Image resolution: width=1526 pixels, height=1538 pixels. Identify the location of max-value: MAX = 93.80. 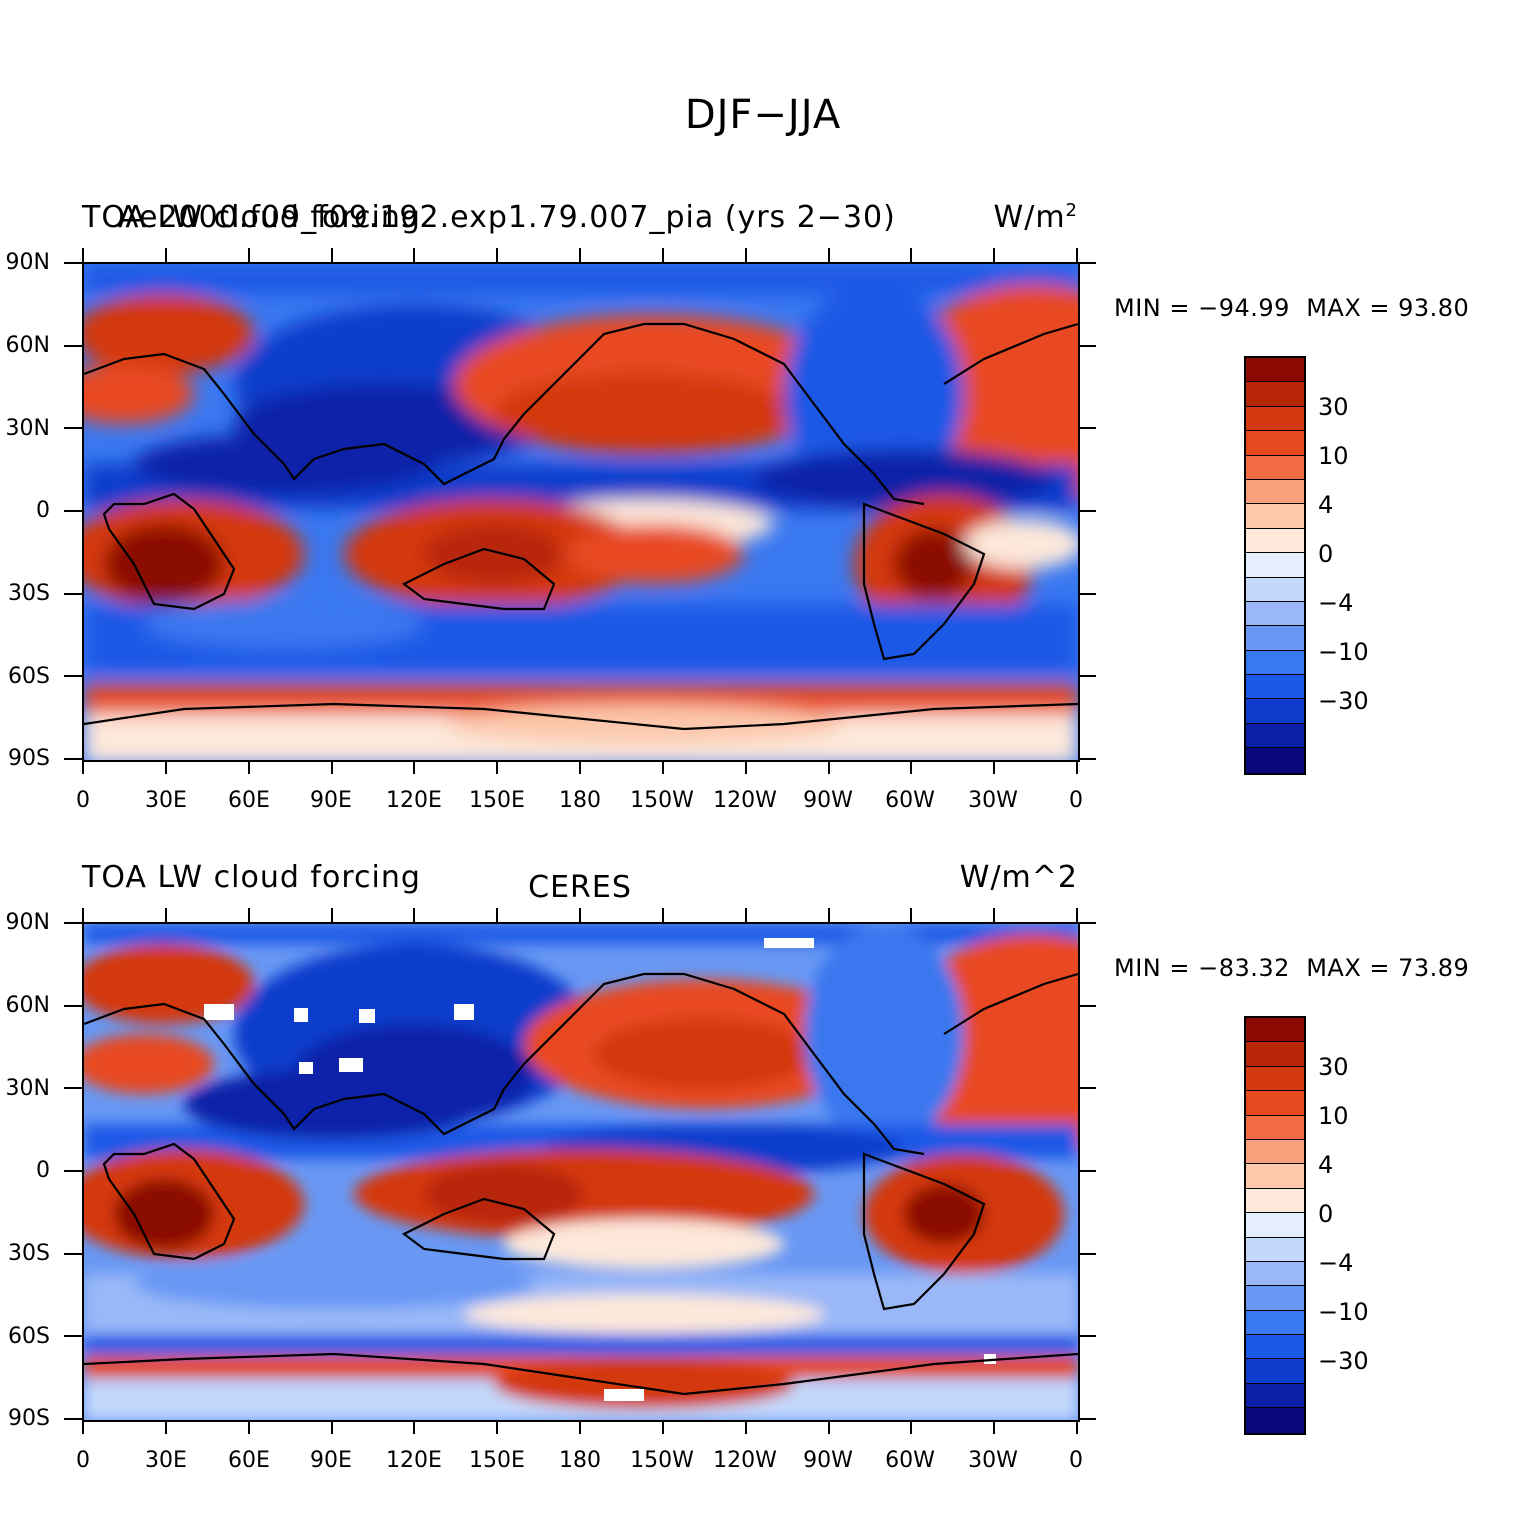
(1388, 308).